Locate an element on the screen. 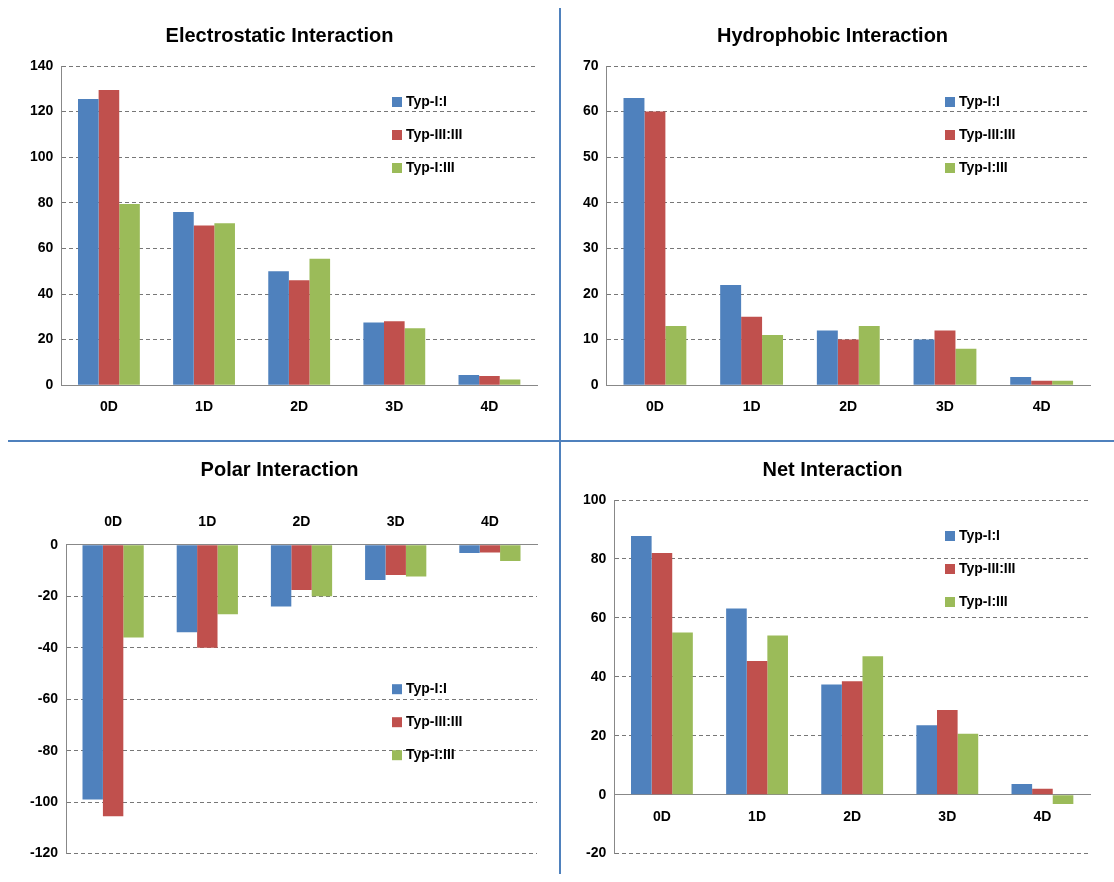  y-tick-label: 50 is located at coordinates (590, 156).